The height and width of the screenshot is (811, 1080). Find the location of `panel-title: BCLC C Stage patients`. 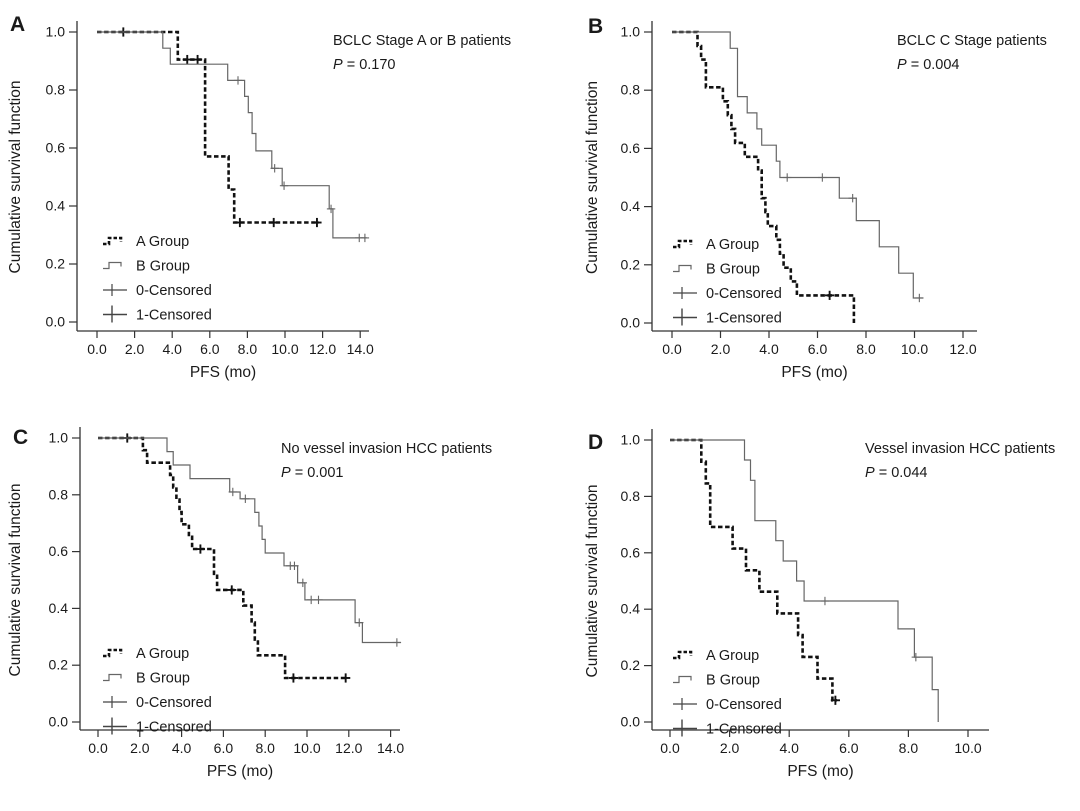

panel-title: BCLC C Stage patients is located at coordinates (972, 41).